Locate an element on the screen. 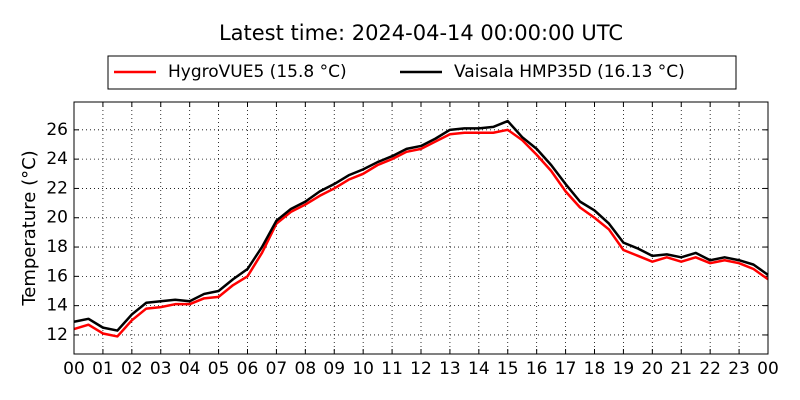 The height and width of the screenshot is (400, 800). x-tick-label: 11 is located at coordinates (392, 369).